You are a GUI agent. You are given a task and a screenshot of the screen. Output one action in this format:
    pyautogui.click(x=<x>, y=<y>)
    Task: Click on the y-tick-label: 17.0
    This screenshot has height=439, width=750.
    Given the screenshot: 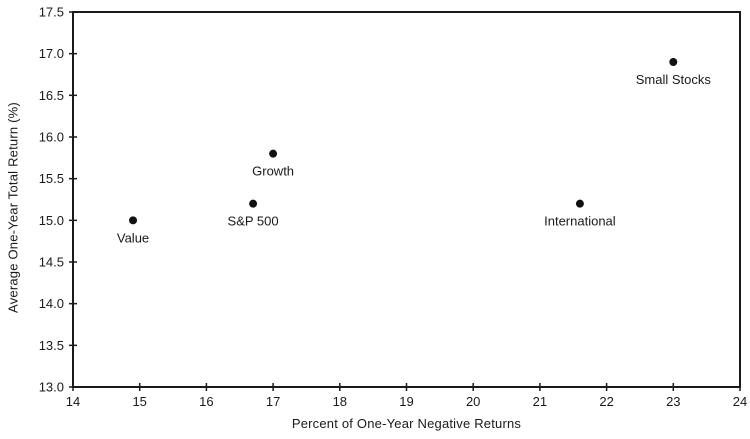 What is the action you would take?
    pyautogui.click(x=51, y=53)
    